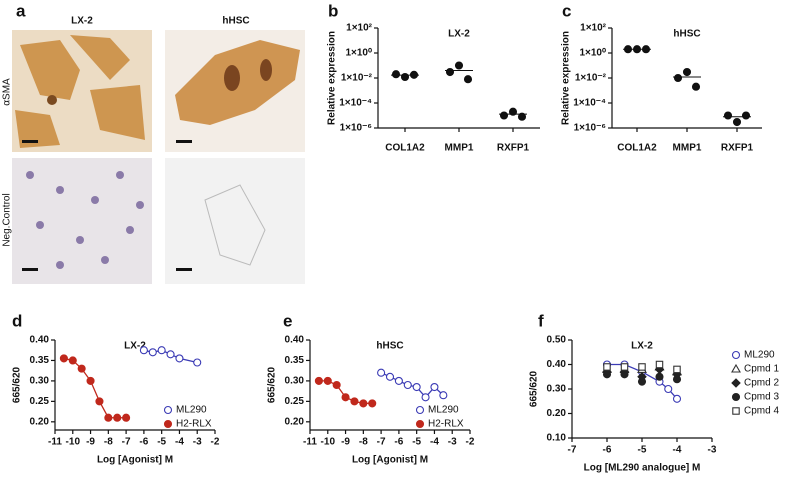  Describe the element at coordinates (761, 411) in the screenshot. I see `legend-label: Cpmd 4` at that location.